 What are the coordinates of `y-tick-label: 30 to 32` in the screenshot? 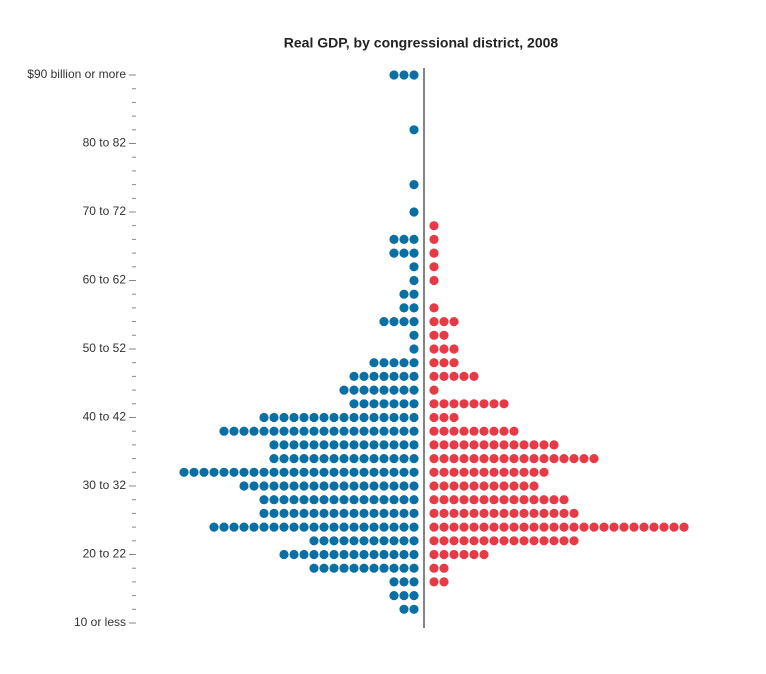 It's located at (105, 485).